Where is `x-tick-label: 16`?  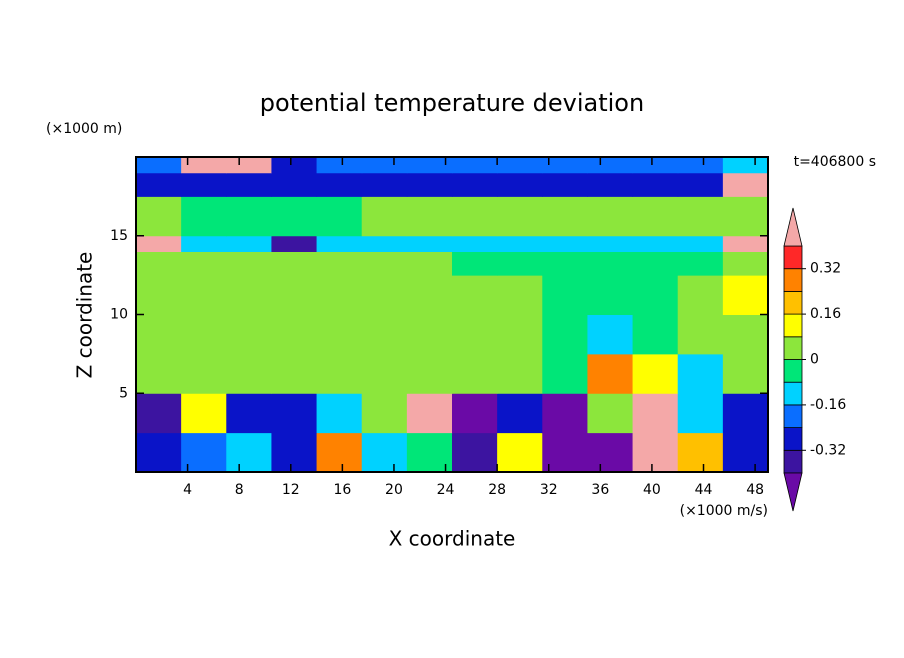 x-tick-label: 16 is located at coordinates (342, 490).